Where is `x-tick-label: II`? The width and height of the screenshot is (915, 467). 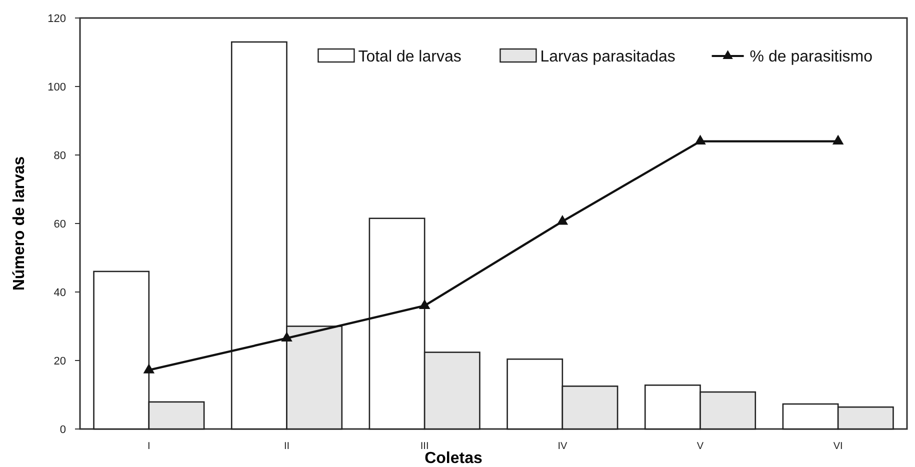
x-tick-label: II is located at coordinates (287, 446).